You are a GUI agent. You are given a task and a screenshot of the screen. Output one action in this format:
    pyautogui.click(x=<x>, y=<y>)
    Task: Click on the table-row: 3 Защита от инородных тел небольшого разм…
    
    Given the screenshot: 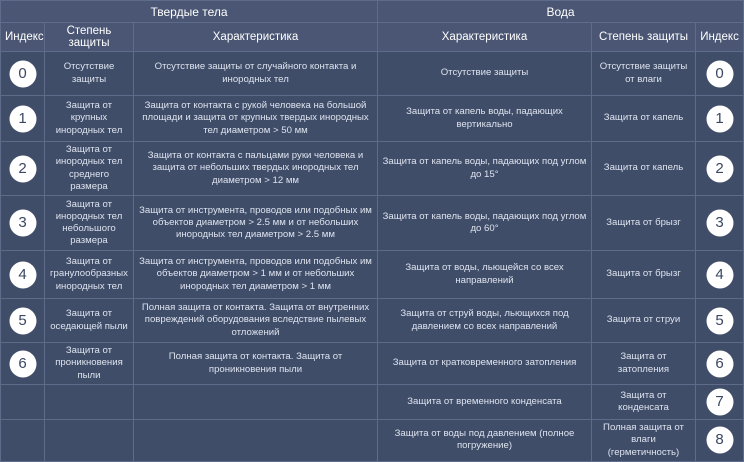 What is the action you would take?
    pyautogui.click(x=372, y=223)
    